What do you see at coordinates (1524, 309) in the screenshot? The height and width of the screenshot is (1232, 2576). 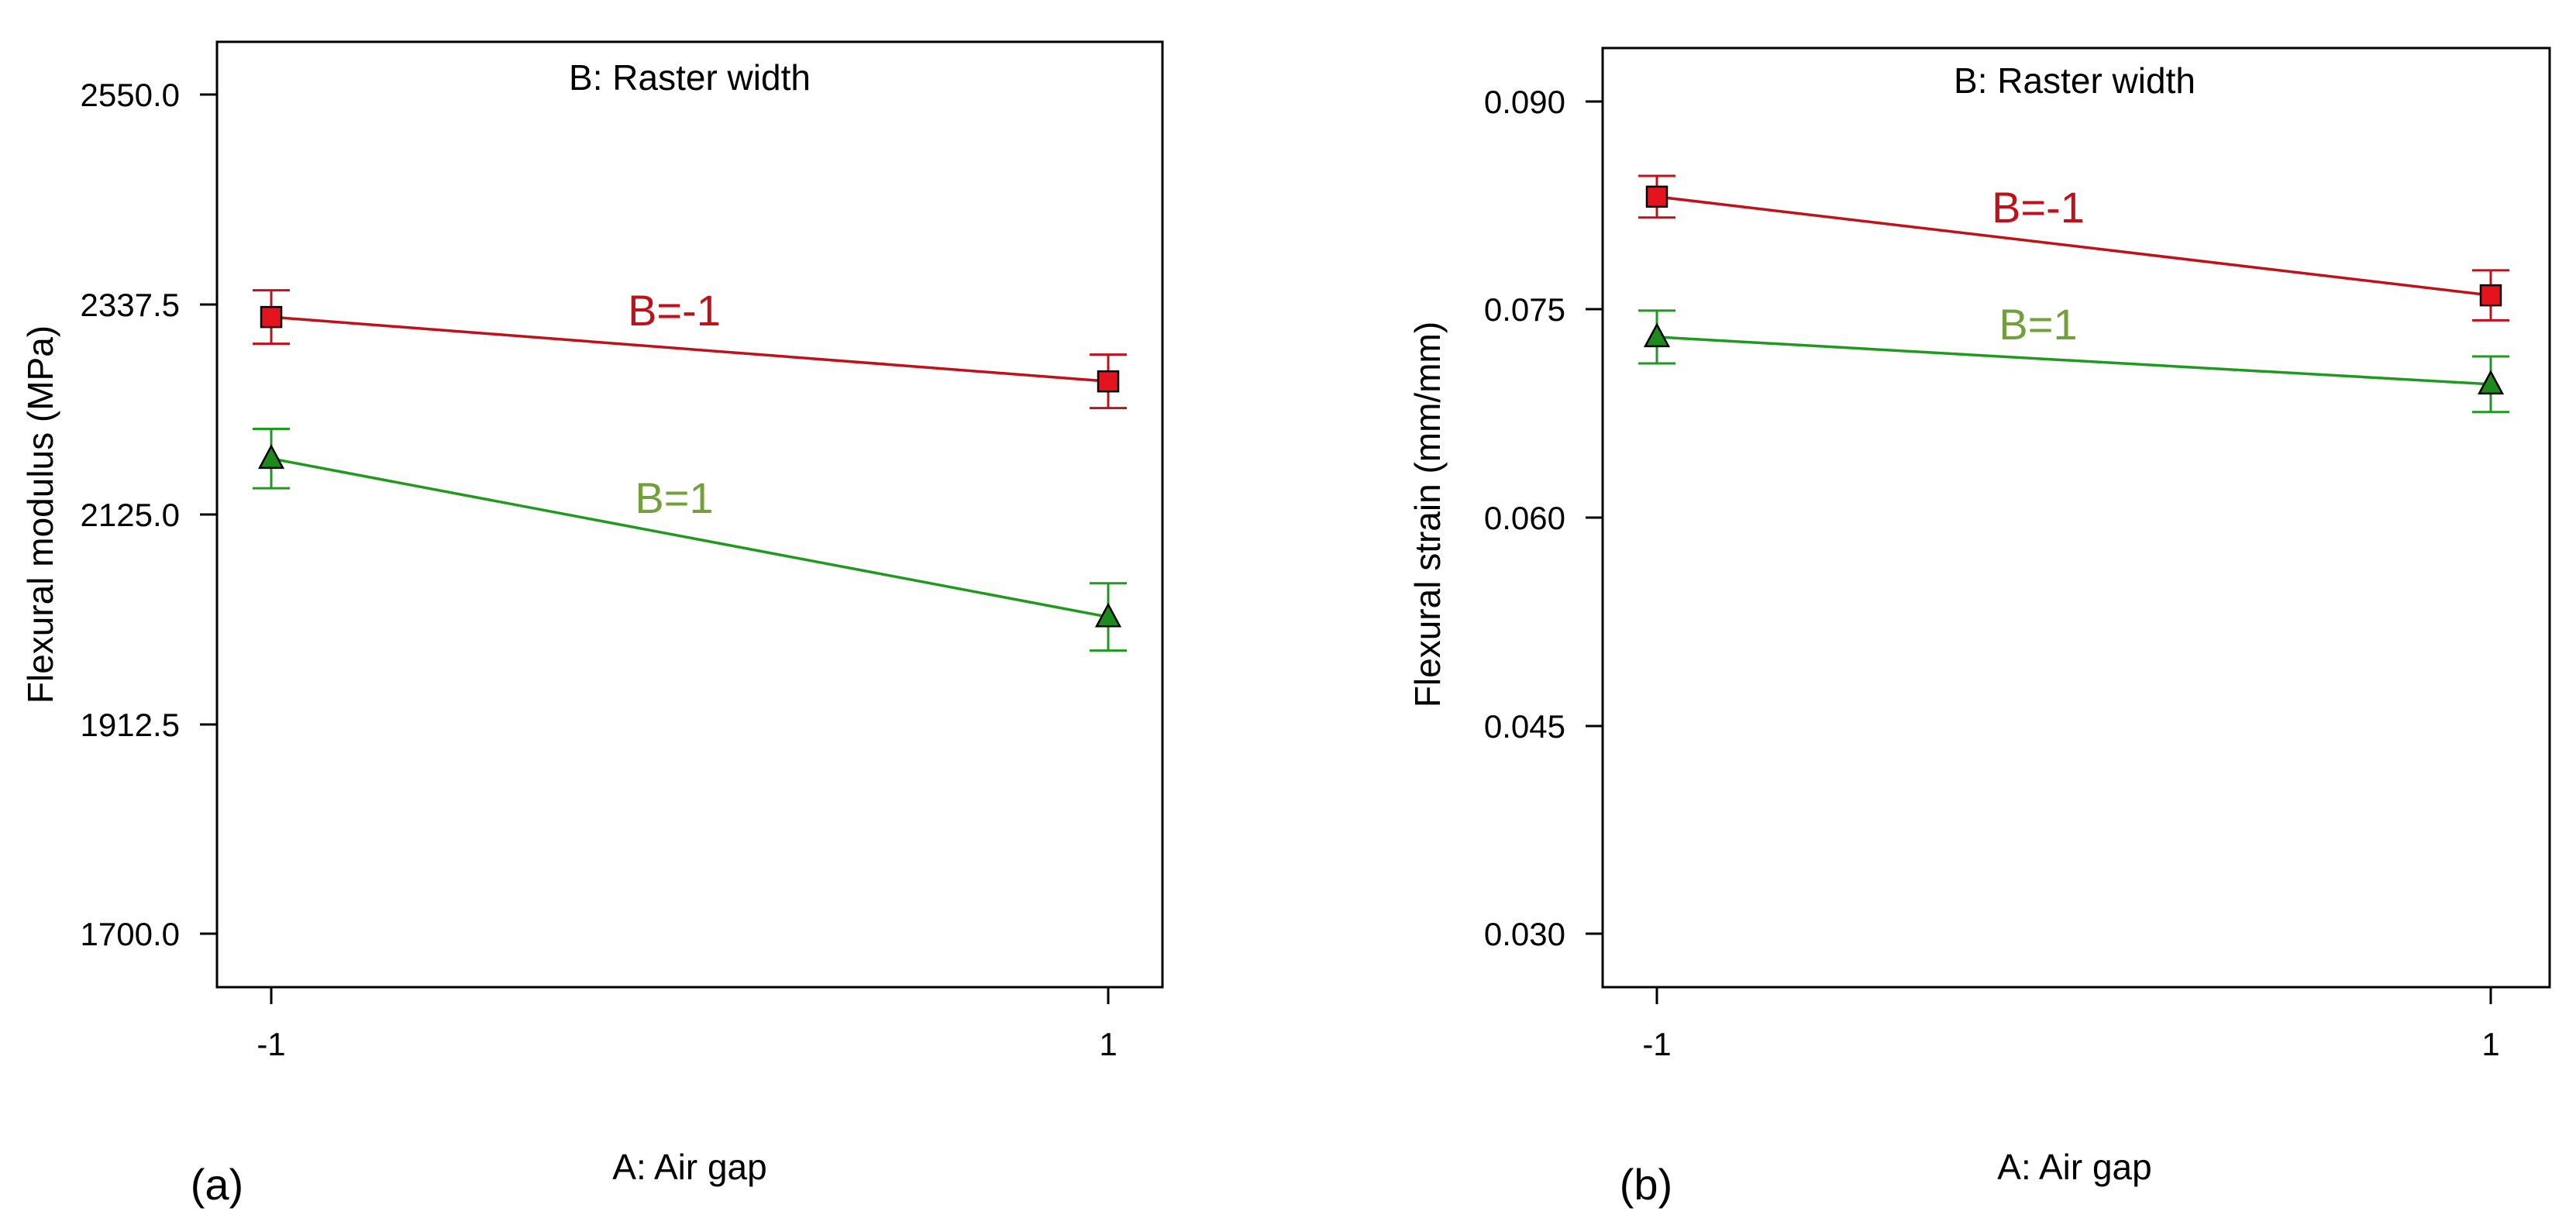 I see `y-tick-label: 0.075` at bounding box center [1524, 309].